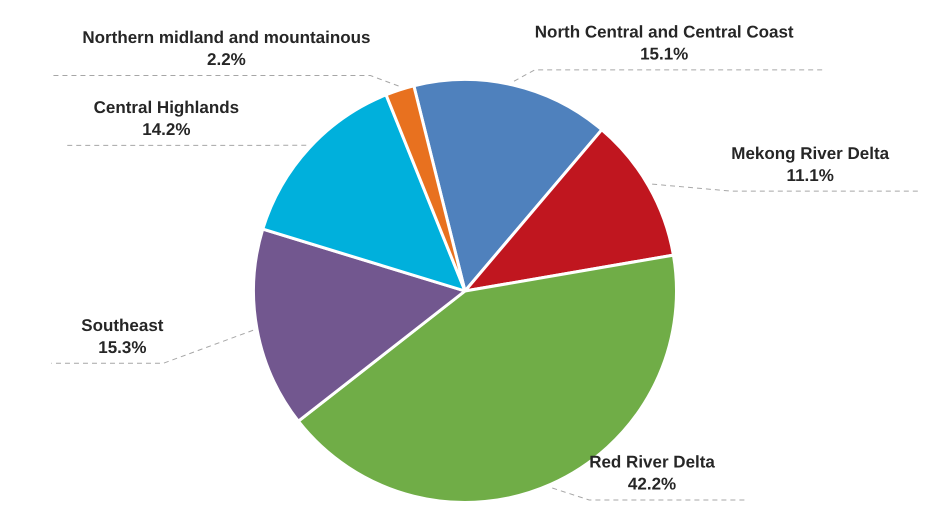 The height and width of the screenshot is (512, 930). Describe the element at coordinates (122, 325) in the screenshot. I see `slice-label: Southeast` at that location.